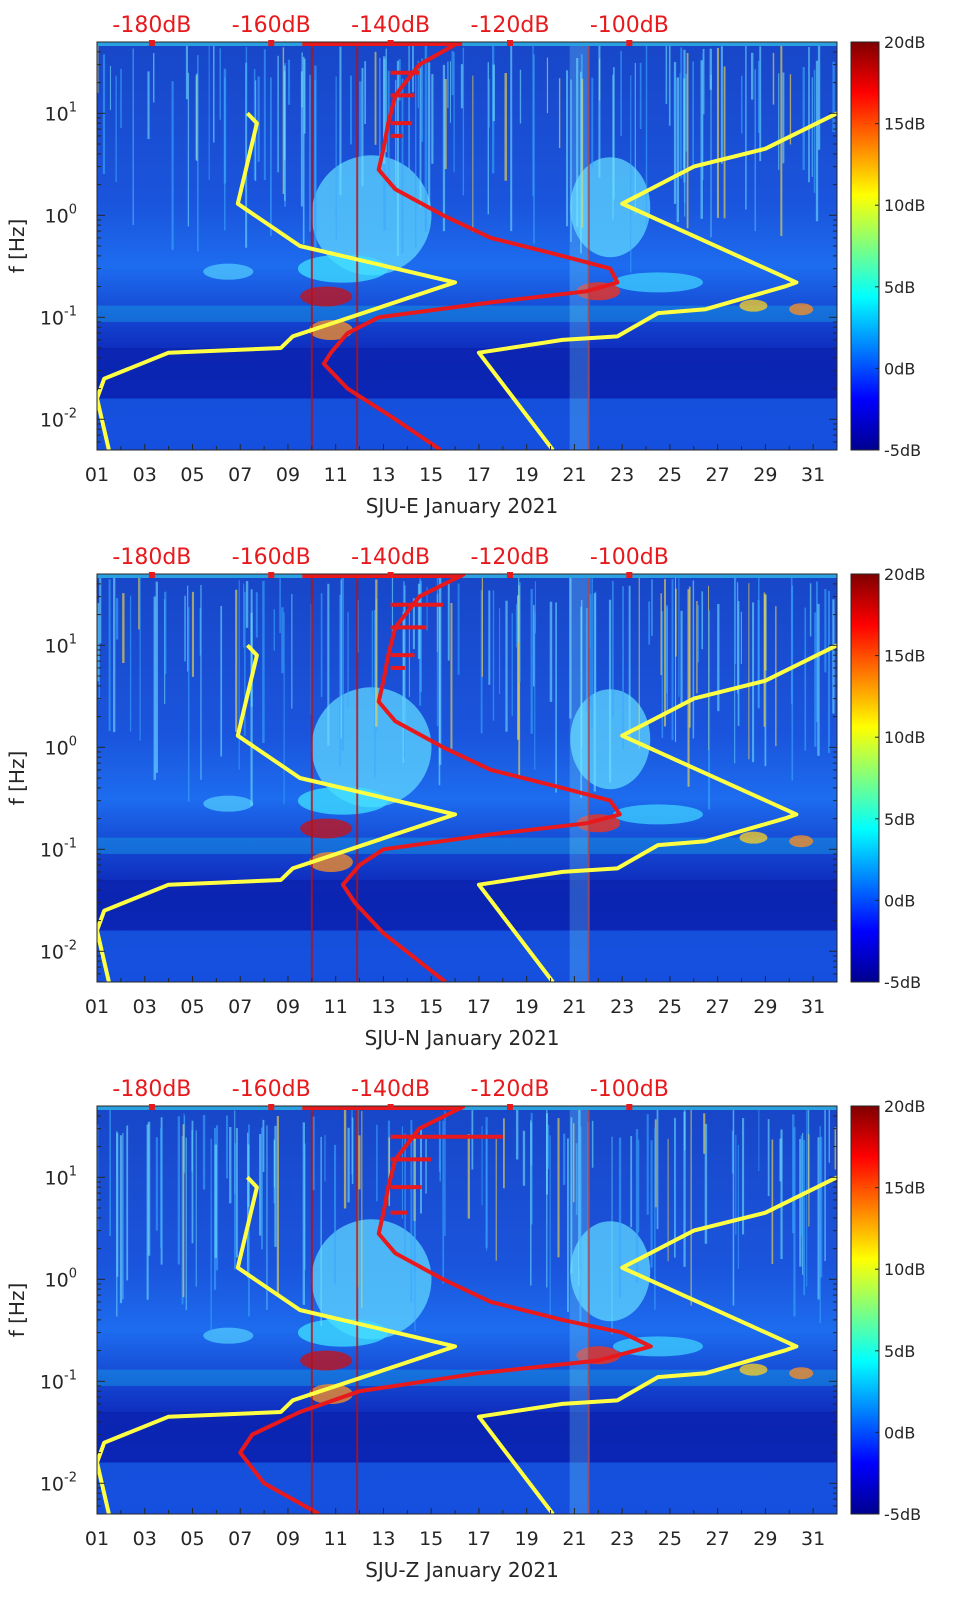 The image size is (962, 1599). I want to click on db-tick-label: -160dB, so click(271, 1089).